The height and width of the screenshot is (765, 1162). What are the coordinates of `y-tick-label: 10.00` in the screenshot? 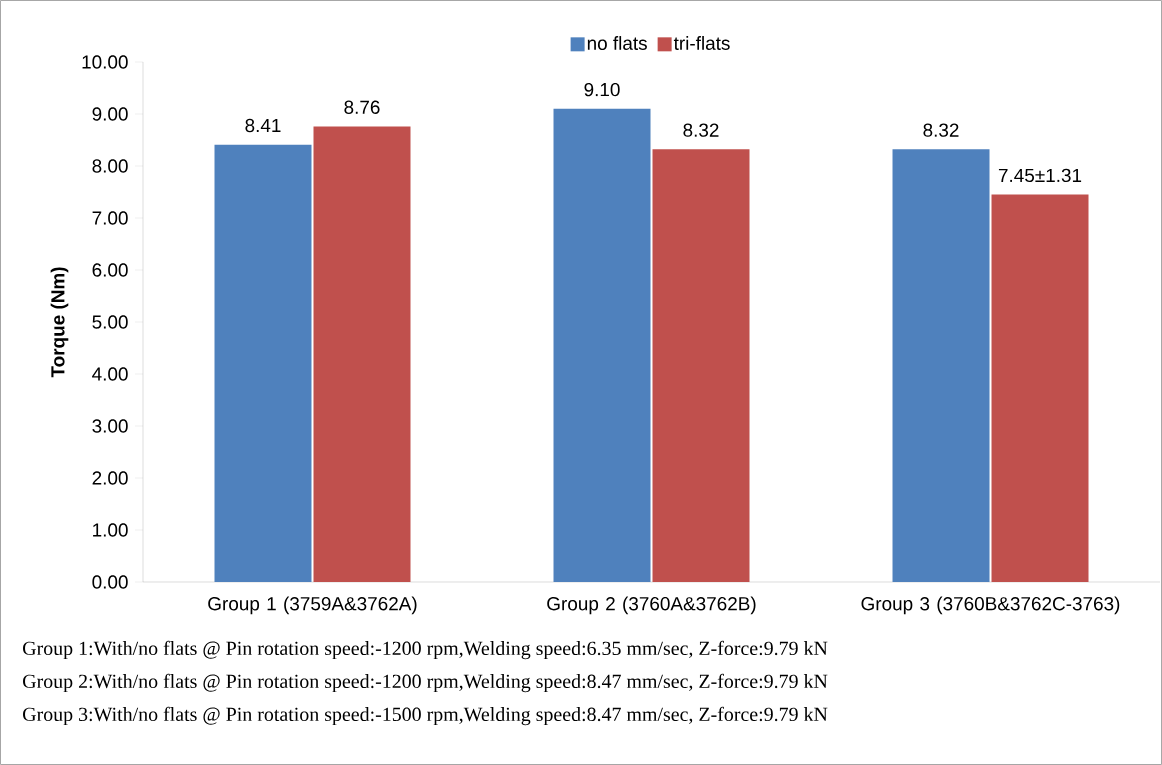 It's located at (105, 62).